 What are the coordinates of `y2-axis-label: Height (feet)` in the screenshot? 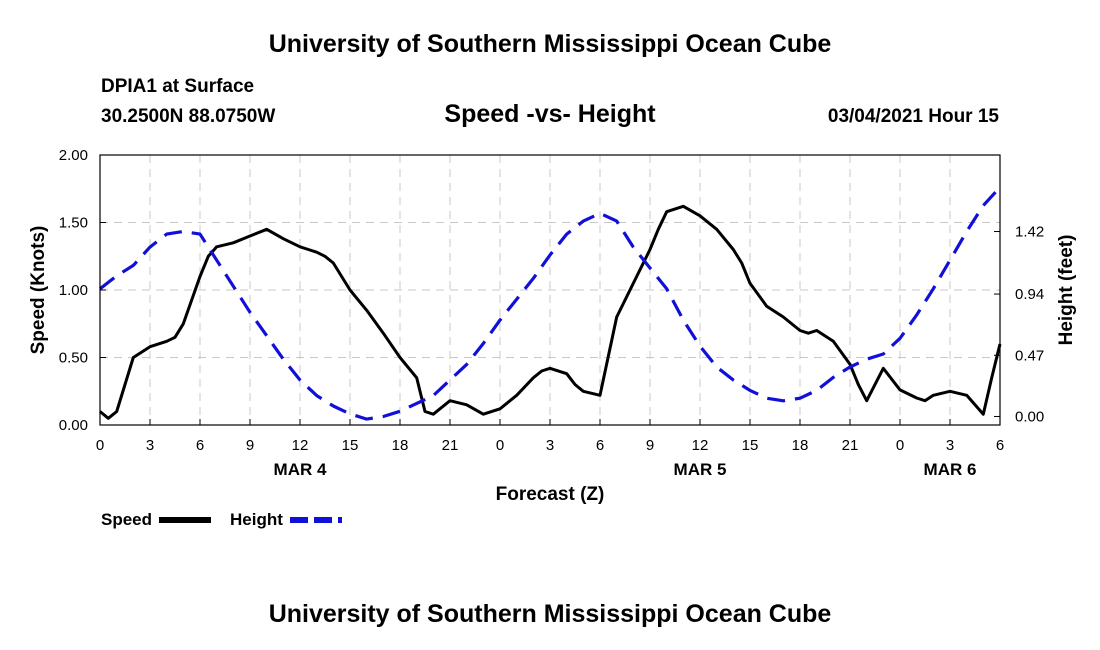 It's located at (1066, 290).